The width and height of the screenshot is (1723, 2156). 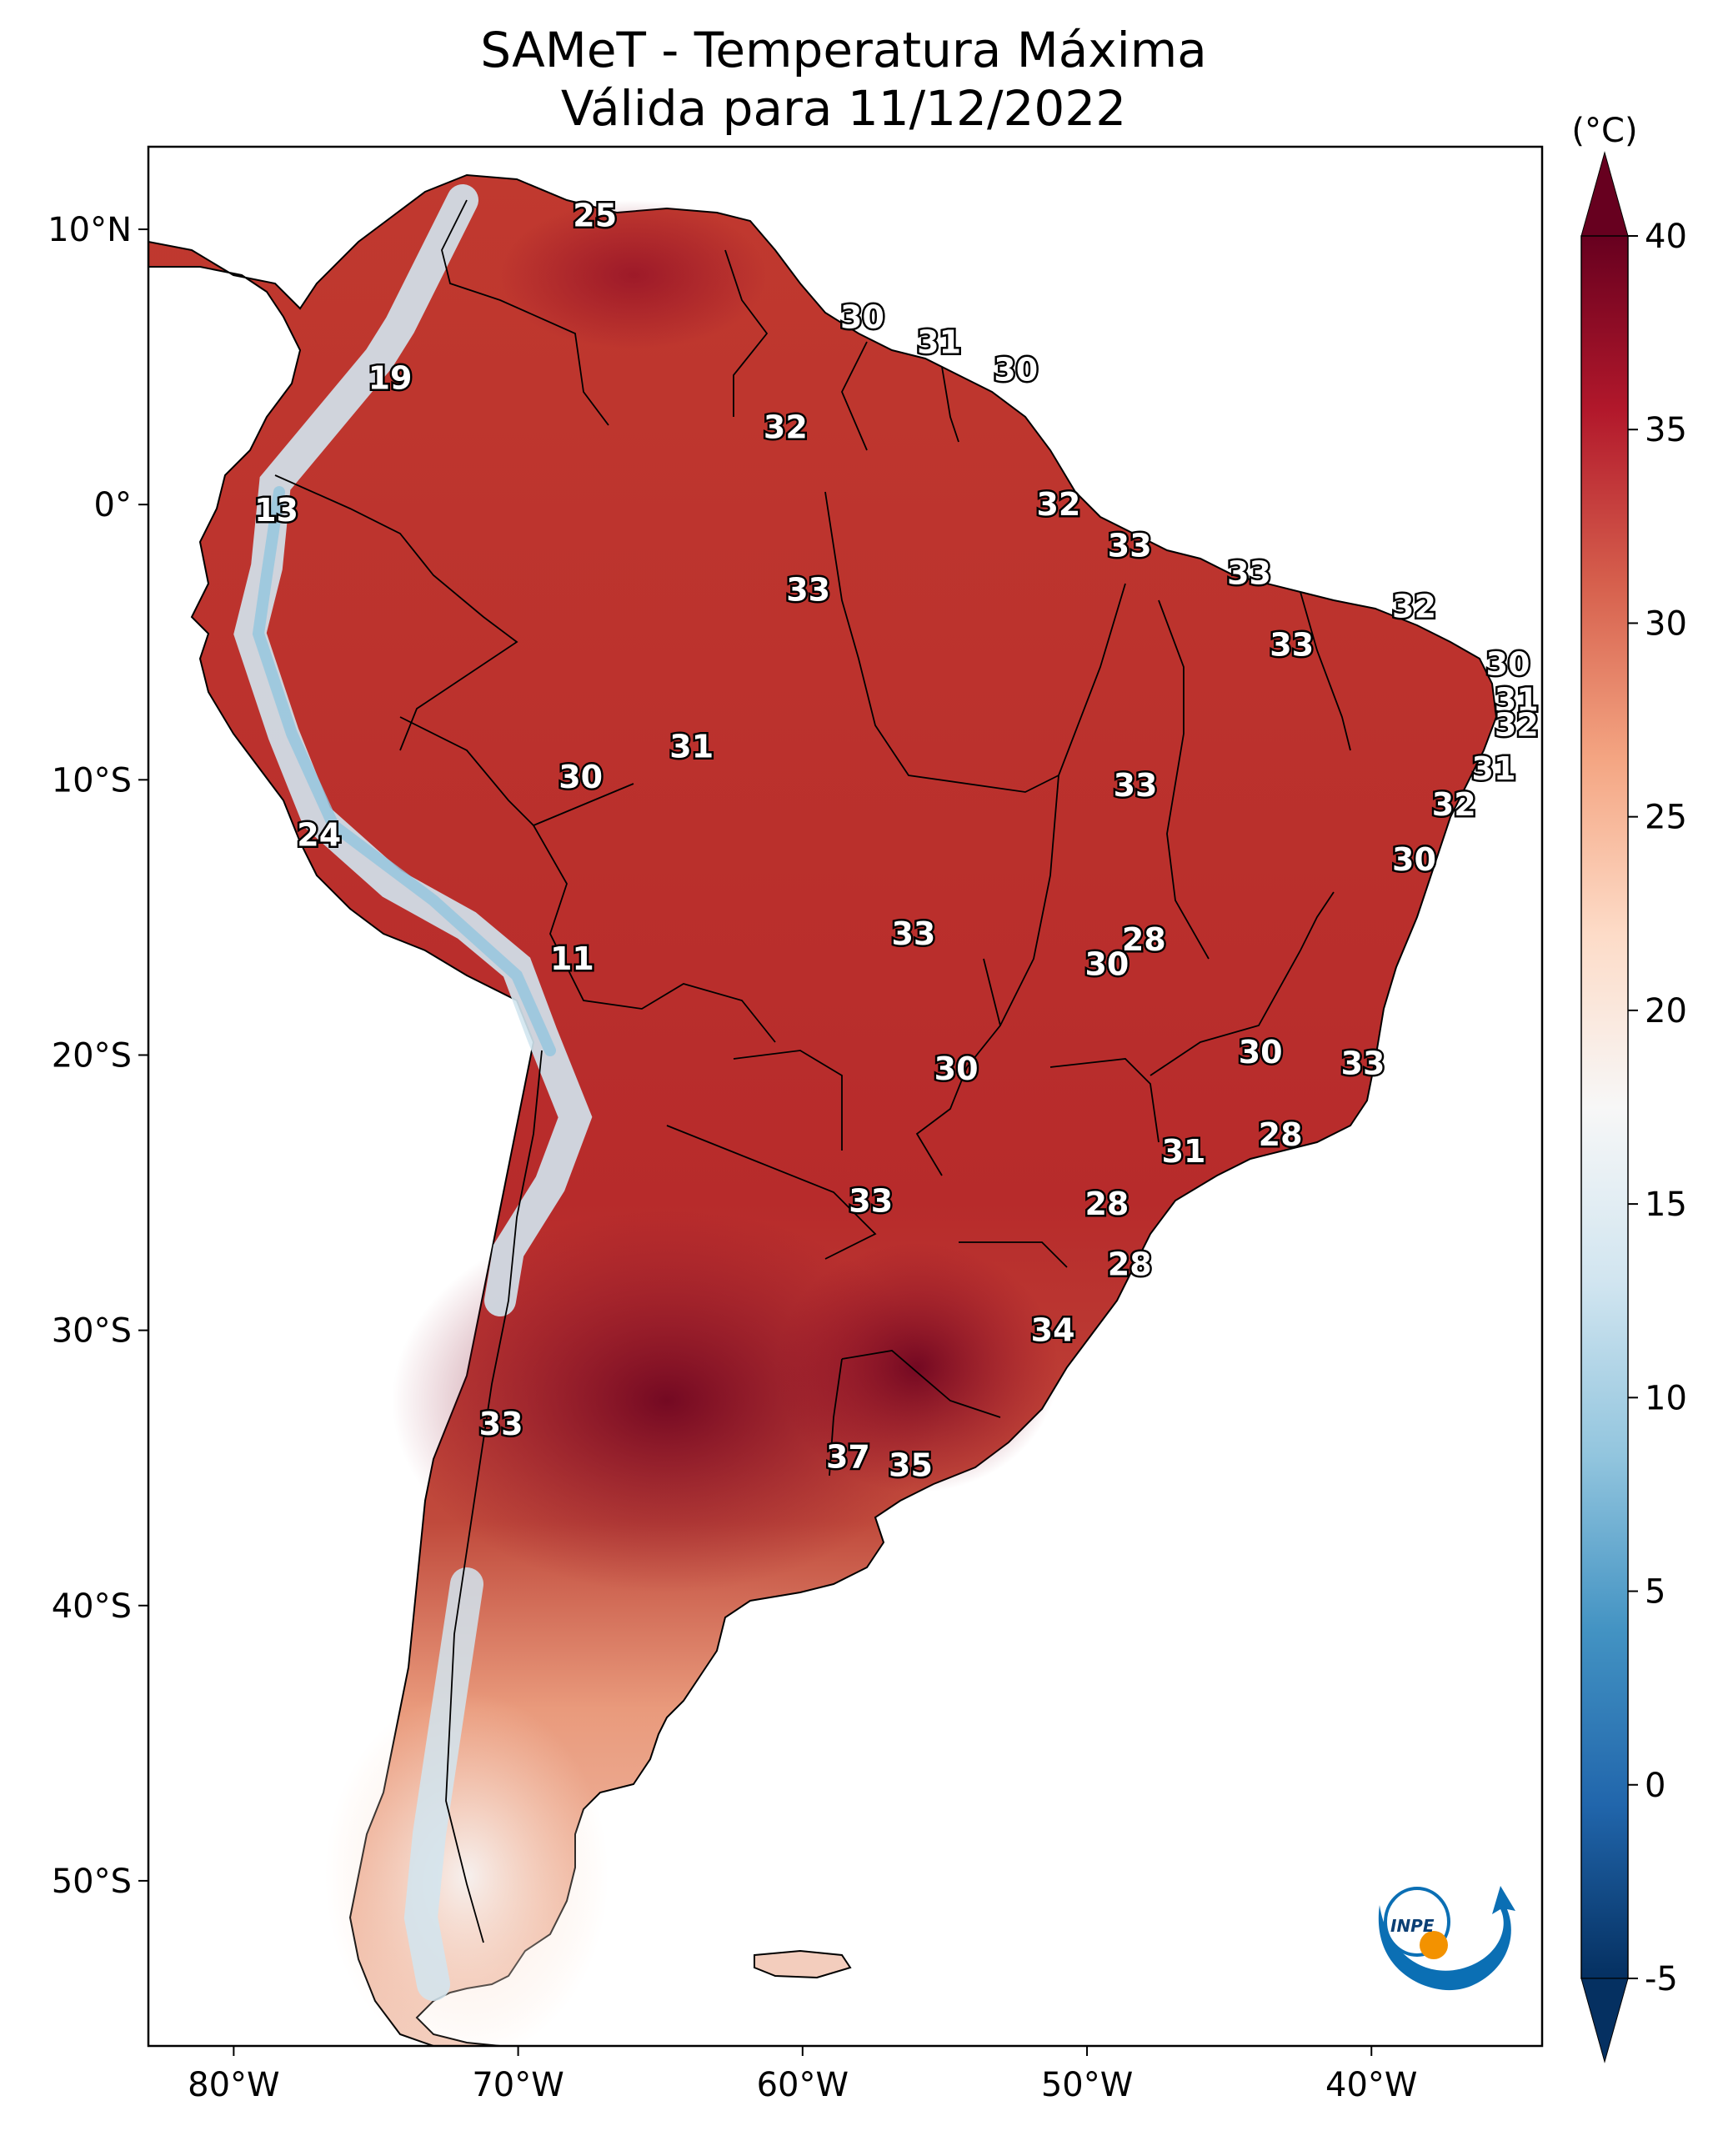 I want to click on colorbar-tick-label: 25, so click(x=1666, y=818).